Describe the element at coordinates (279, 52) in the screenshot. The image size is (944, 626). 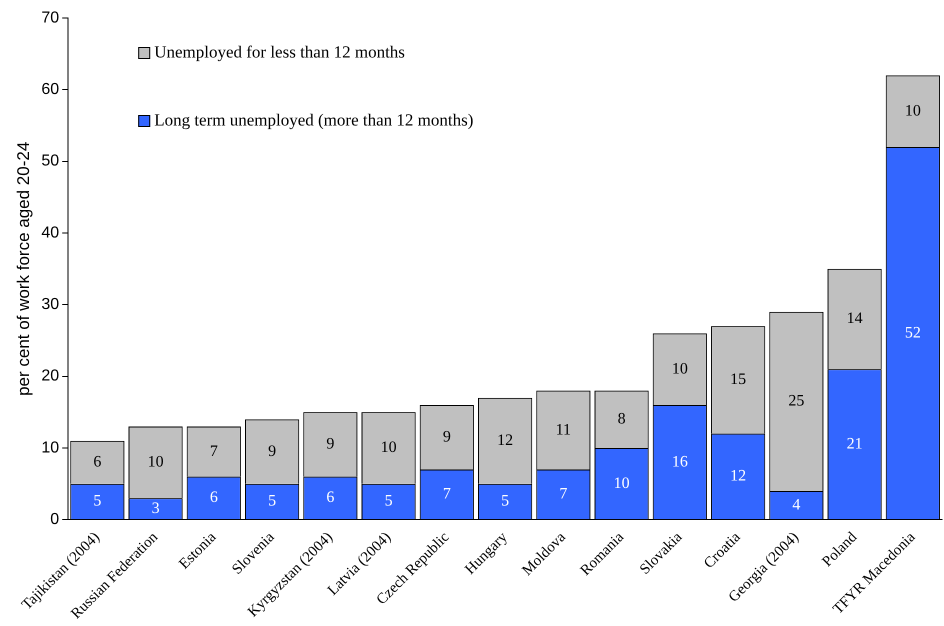
I see `legend-label: Unemployed for less than 12 months` at that location.